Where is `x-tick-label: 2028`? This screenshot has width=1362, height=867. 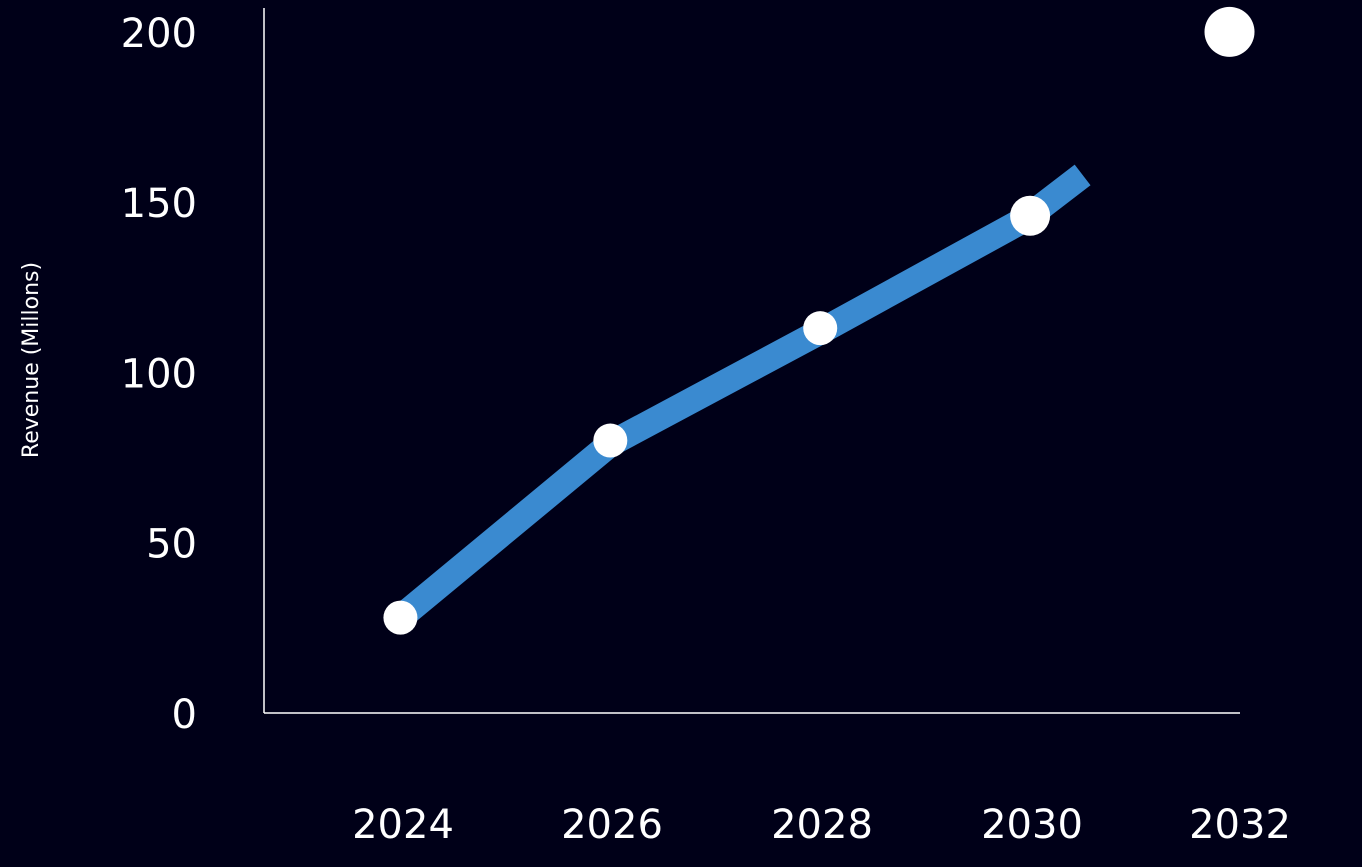 x-tick-label: 2028 is located at coordinates (822, 825).